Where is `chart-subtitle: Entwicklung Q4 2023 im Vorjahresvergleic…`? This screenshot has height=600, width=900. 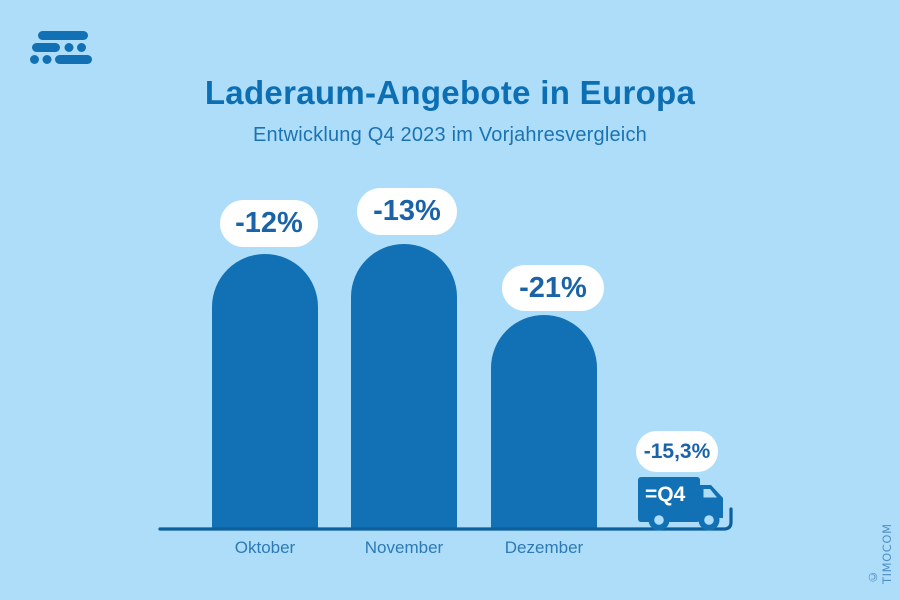
chart-subtitle: Entwicklung Q4 2023 im Vorjahresvergleic… is located at coordinates (450, 135).